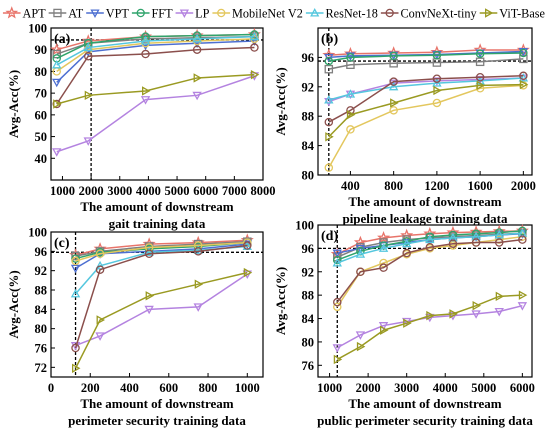  I want to click on x-tick-label: 600, so click(168, 388).